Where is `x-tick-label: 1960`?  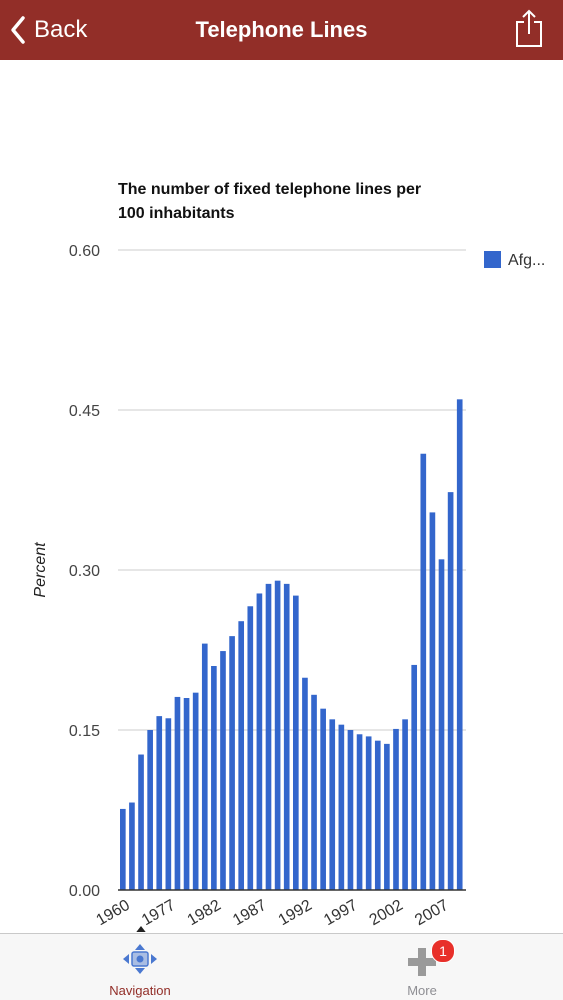
x-tick-label: 1960 is located at coordinates (112, 913).